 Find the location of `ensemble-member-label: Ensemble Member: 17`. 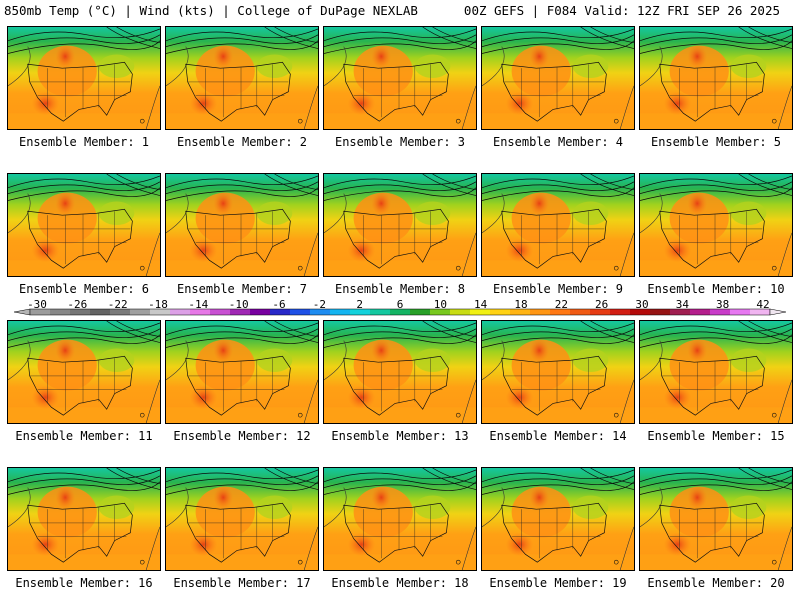

ensemble-member-label: Ensemble Member: 17 is located at coordinates (242, 583).